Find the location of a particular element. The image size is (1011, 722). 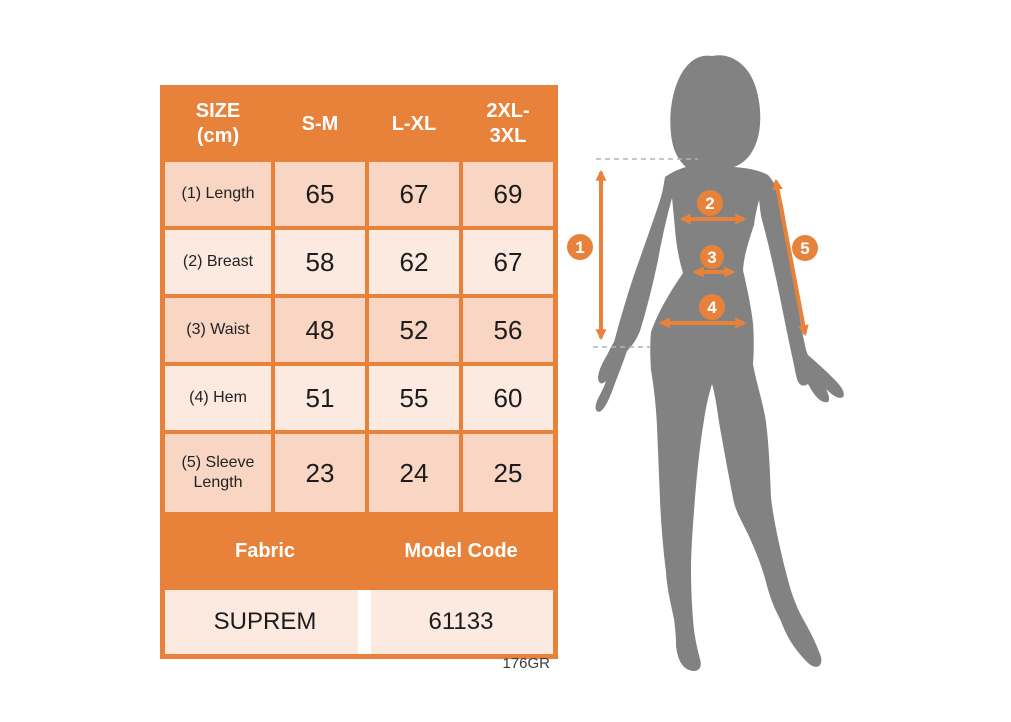

svg-text: 1 is located at coordinates (579, 247).